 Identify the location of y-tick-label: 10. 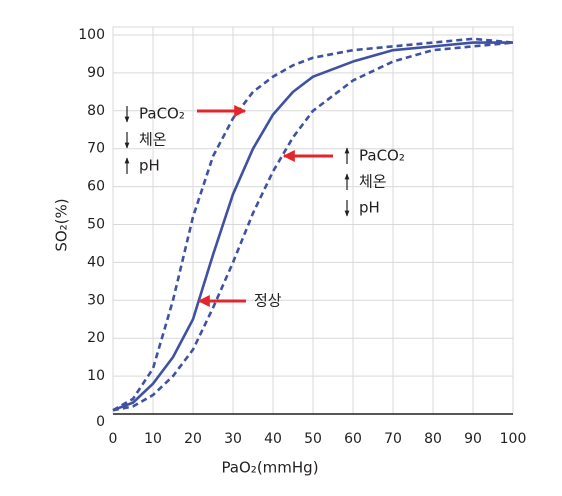
(96, 376).